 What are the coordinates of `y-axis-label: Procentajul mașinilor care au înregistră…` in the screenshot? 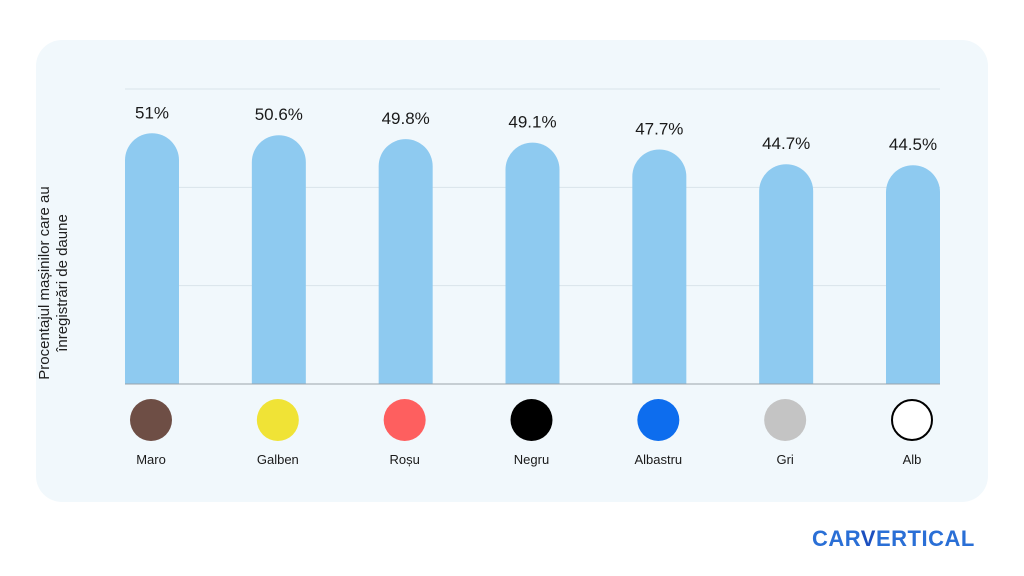 It's located at (53, 283).